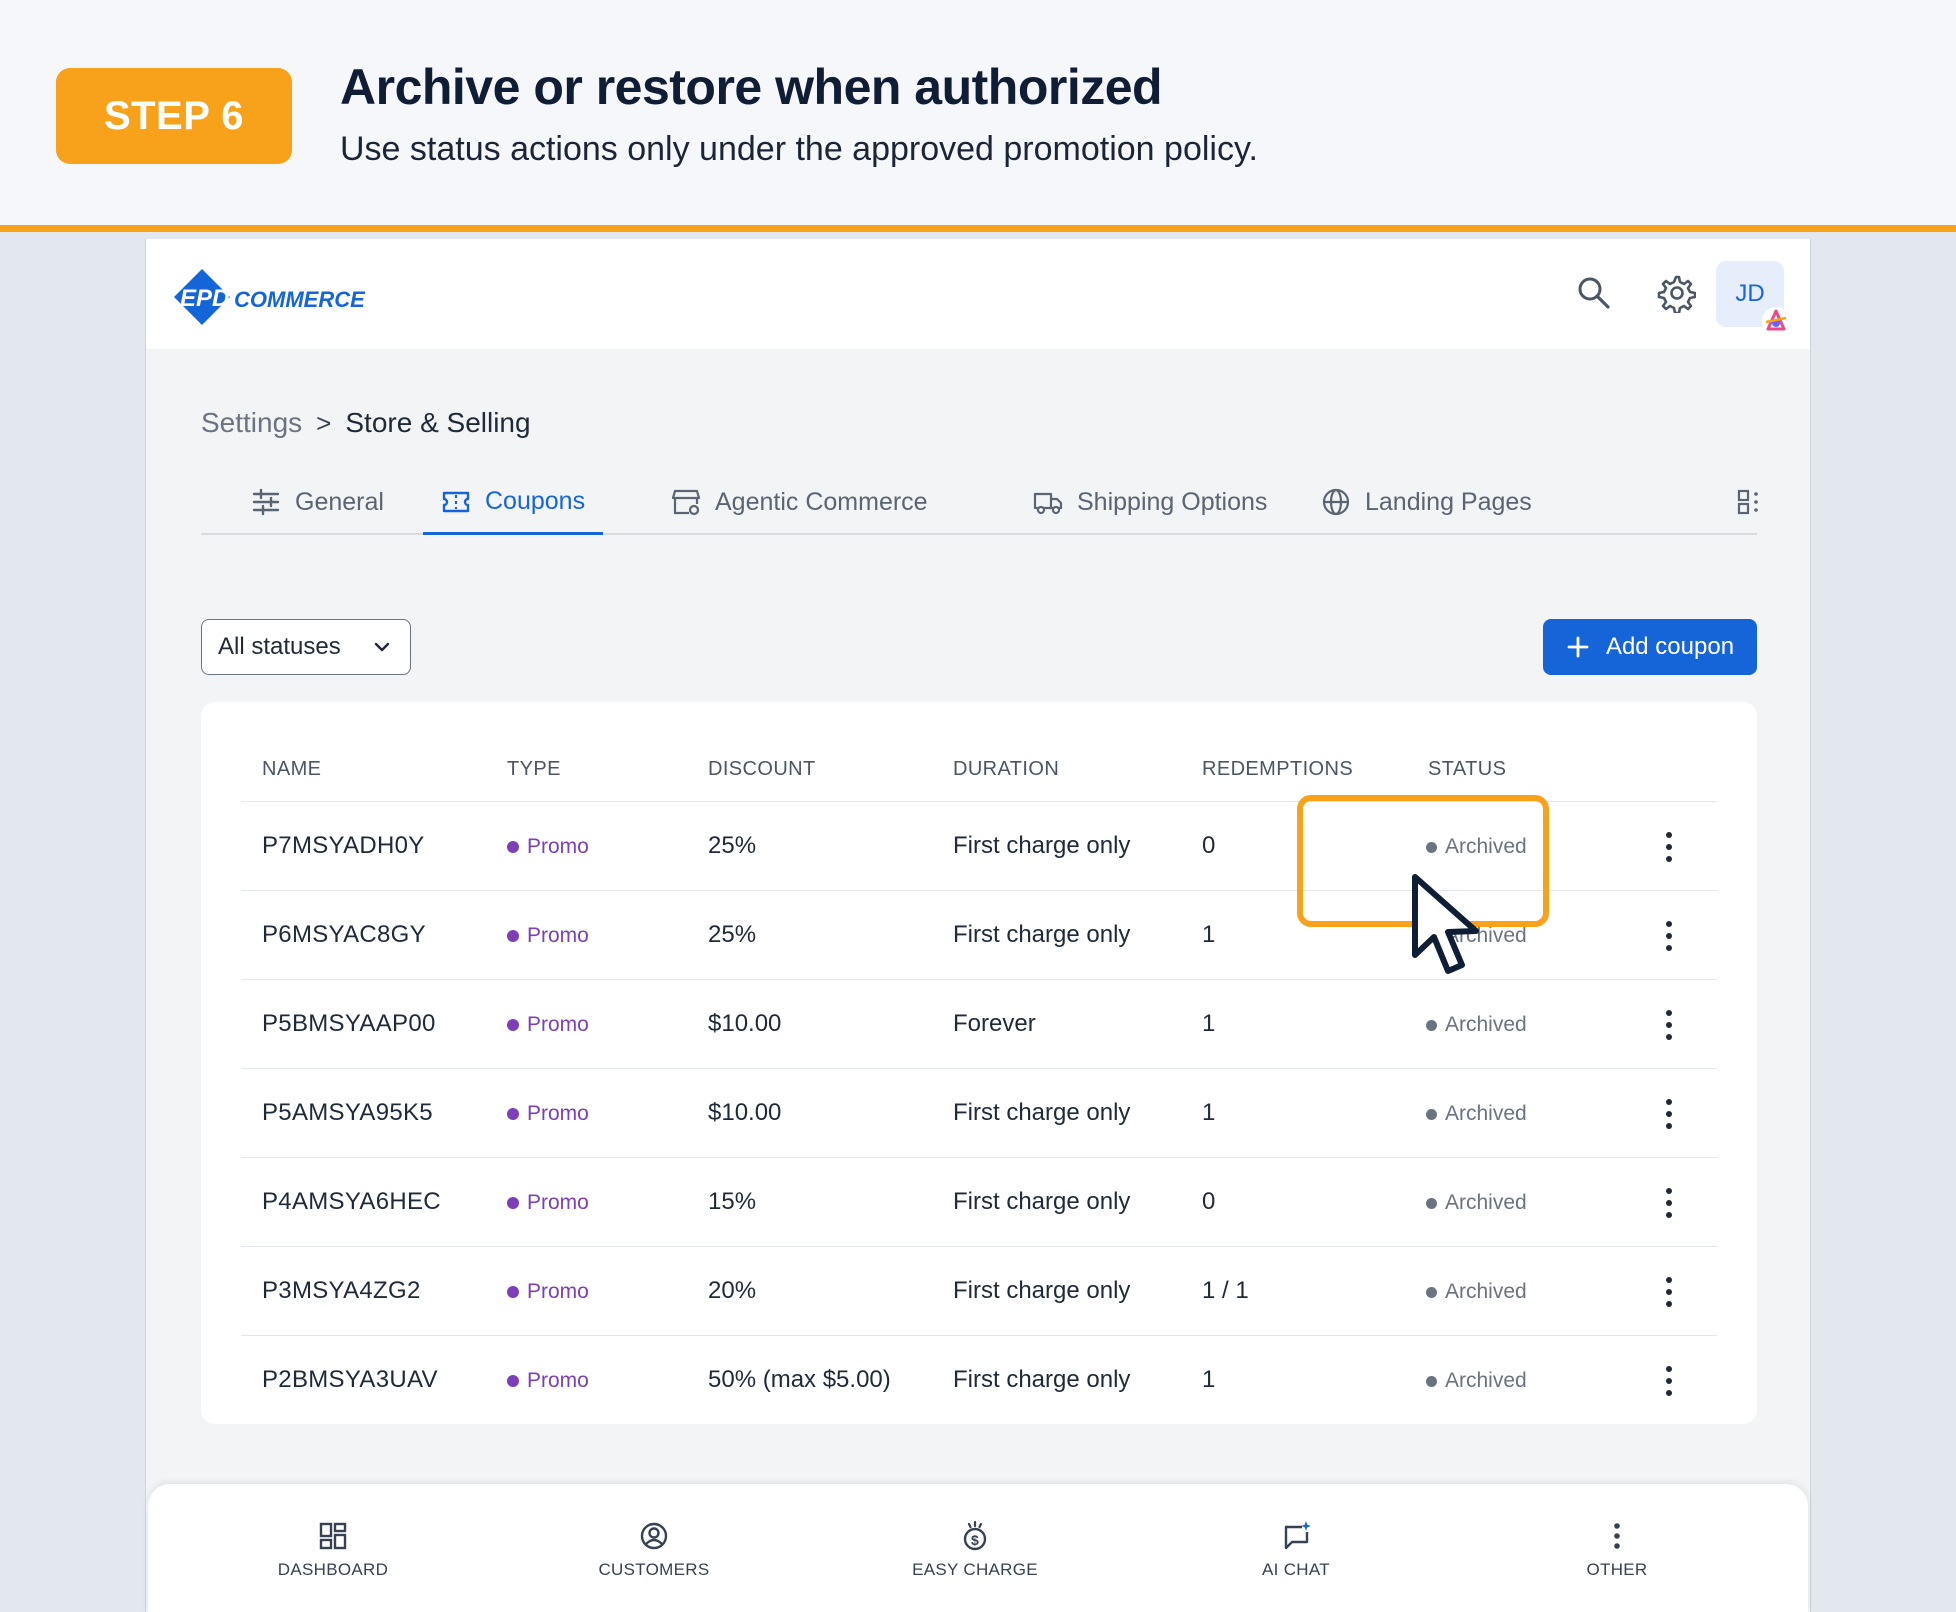 The height and width of the screenshot is (1612, 1956). I want to click on column-header-name: NAME, so click(292, 769).